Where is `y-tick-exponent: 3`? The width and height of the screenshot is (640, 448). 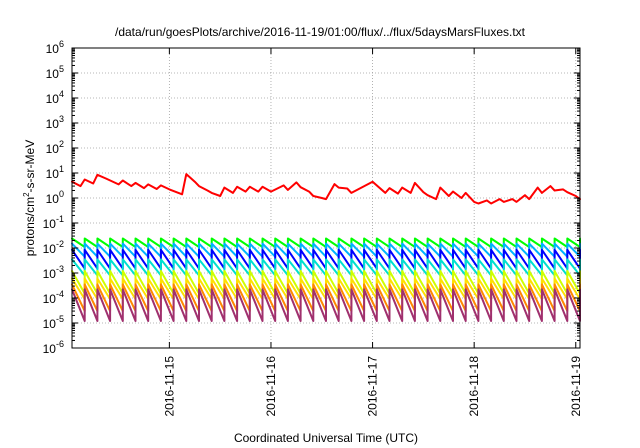
y-tick-exponent: 3 is located at coordinates (61, 119).